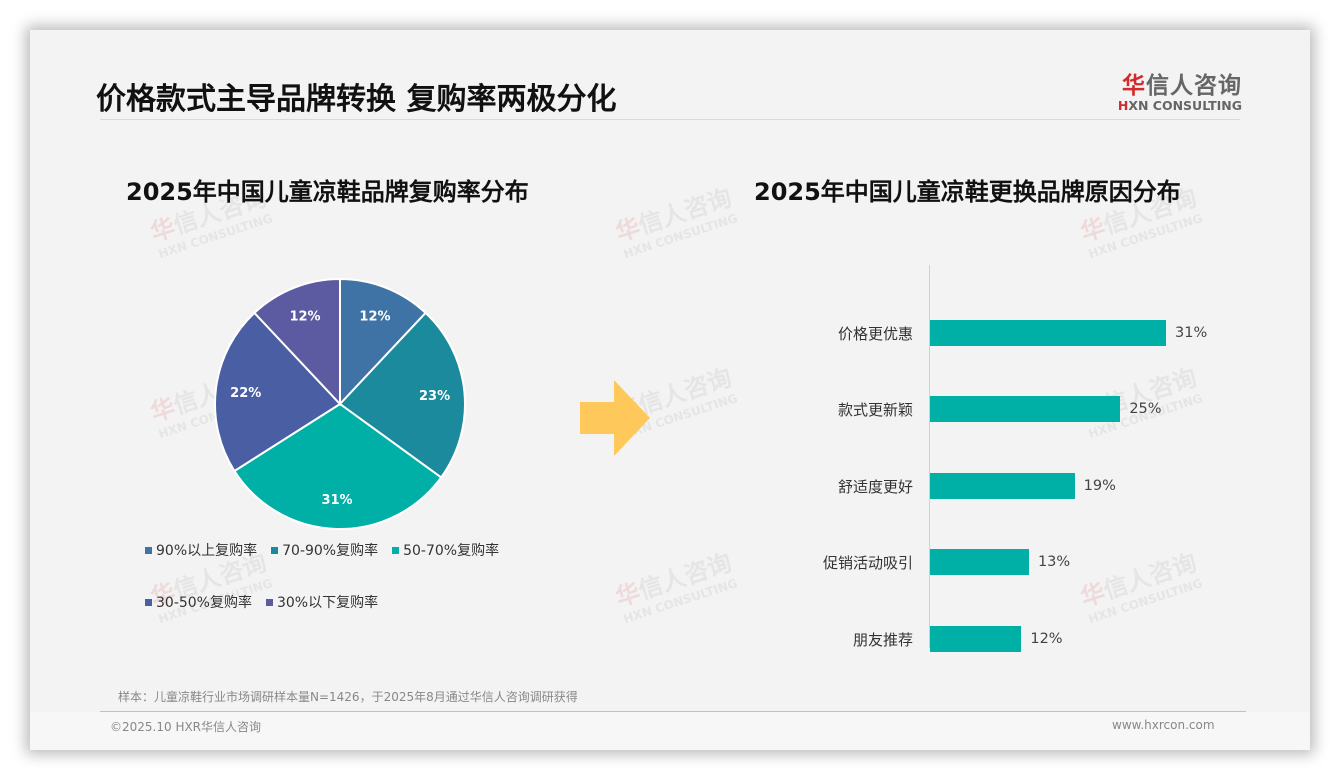 The height and width of the screenshot is (780, 1340). What do you see at coordinates (875, 486) in the screenshot?
I see `bar-category-label: 舒适度更好` at bounding box center [875, 486].